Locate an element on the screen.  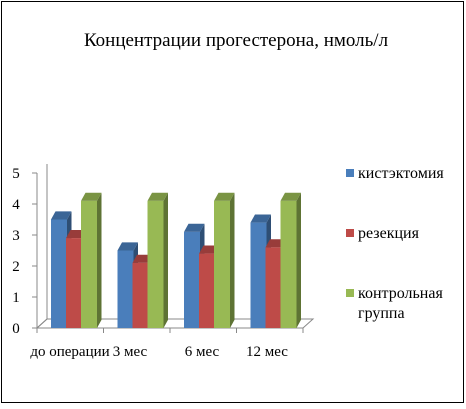
y-tick-label: 0 is located at coordinates (16, 329).